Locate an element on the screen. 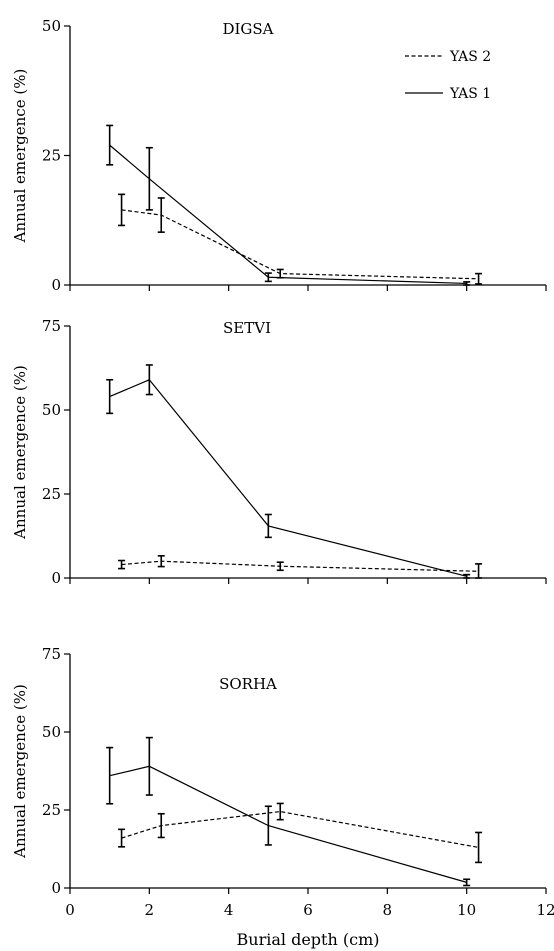 The image size is (554, 951). legend-label: YAS 2 is located at coordinates (470, 57).